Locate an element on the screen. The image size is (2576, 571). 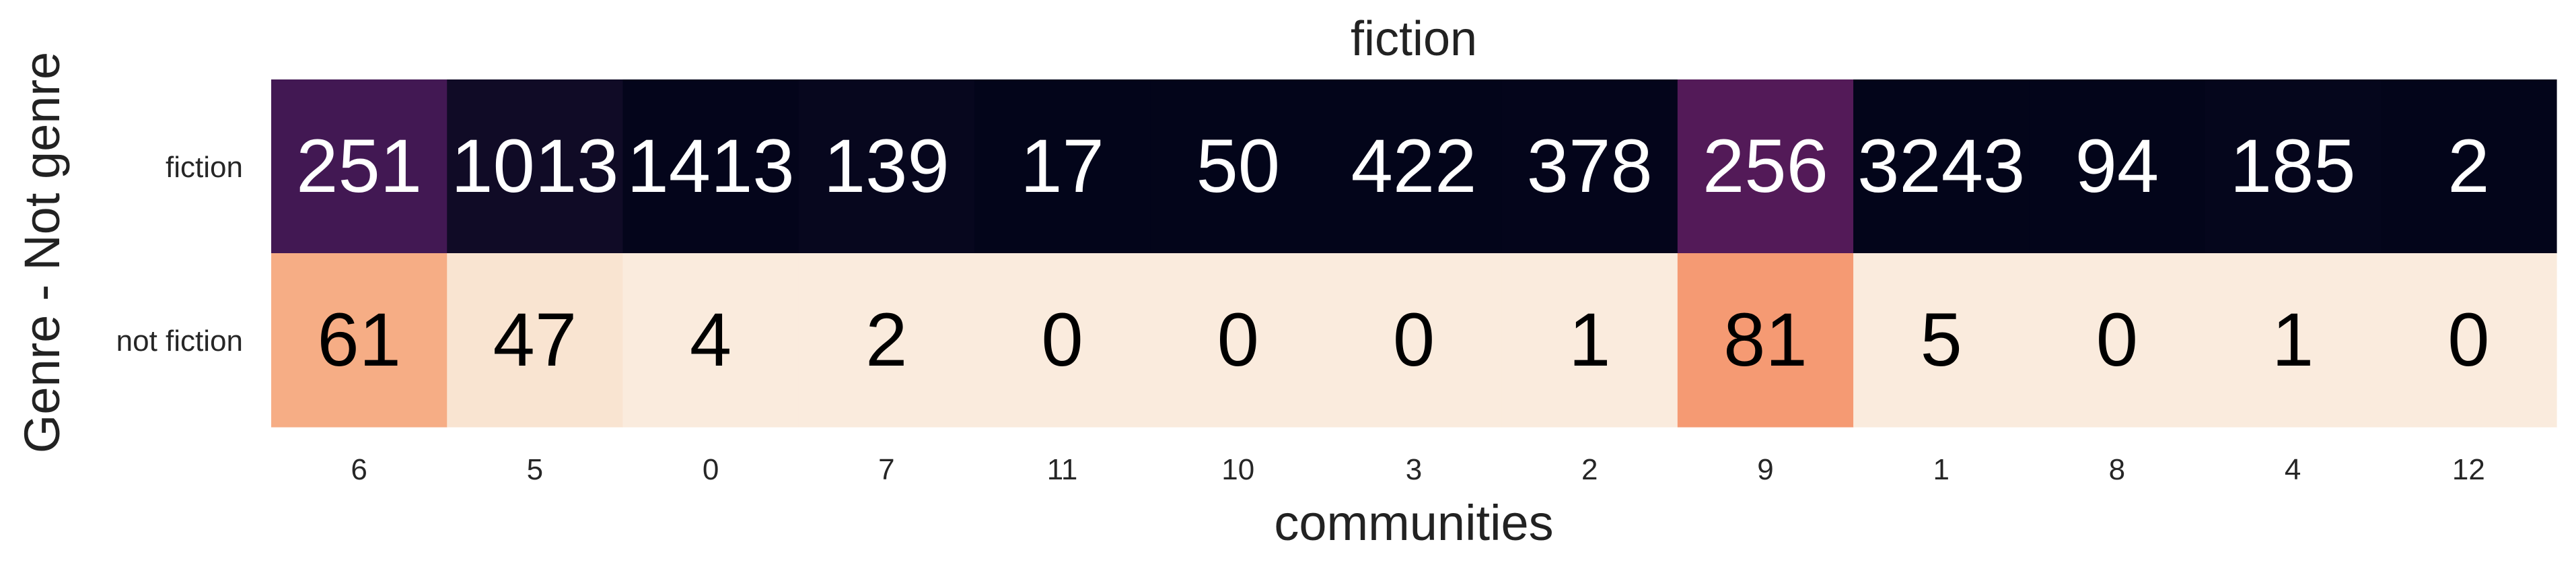
heatmap-cell-label: 94 is located at coordinates (2117, 166).